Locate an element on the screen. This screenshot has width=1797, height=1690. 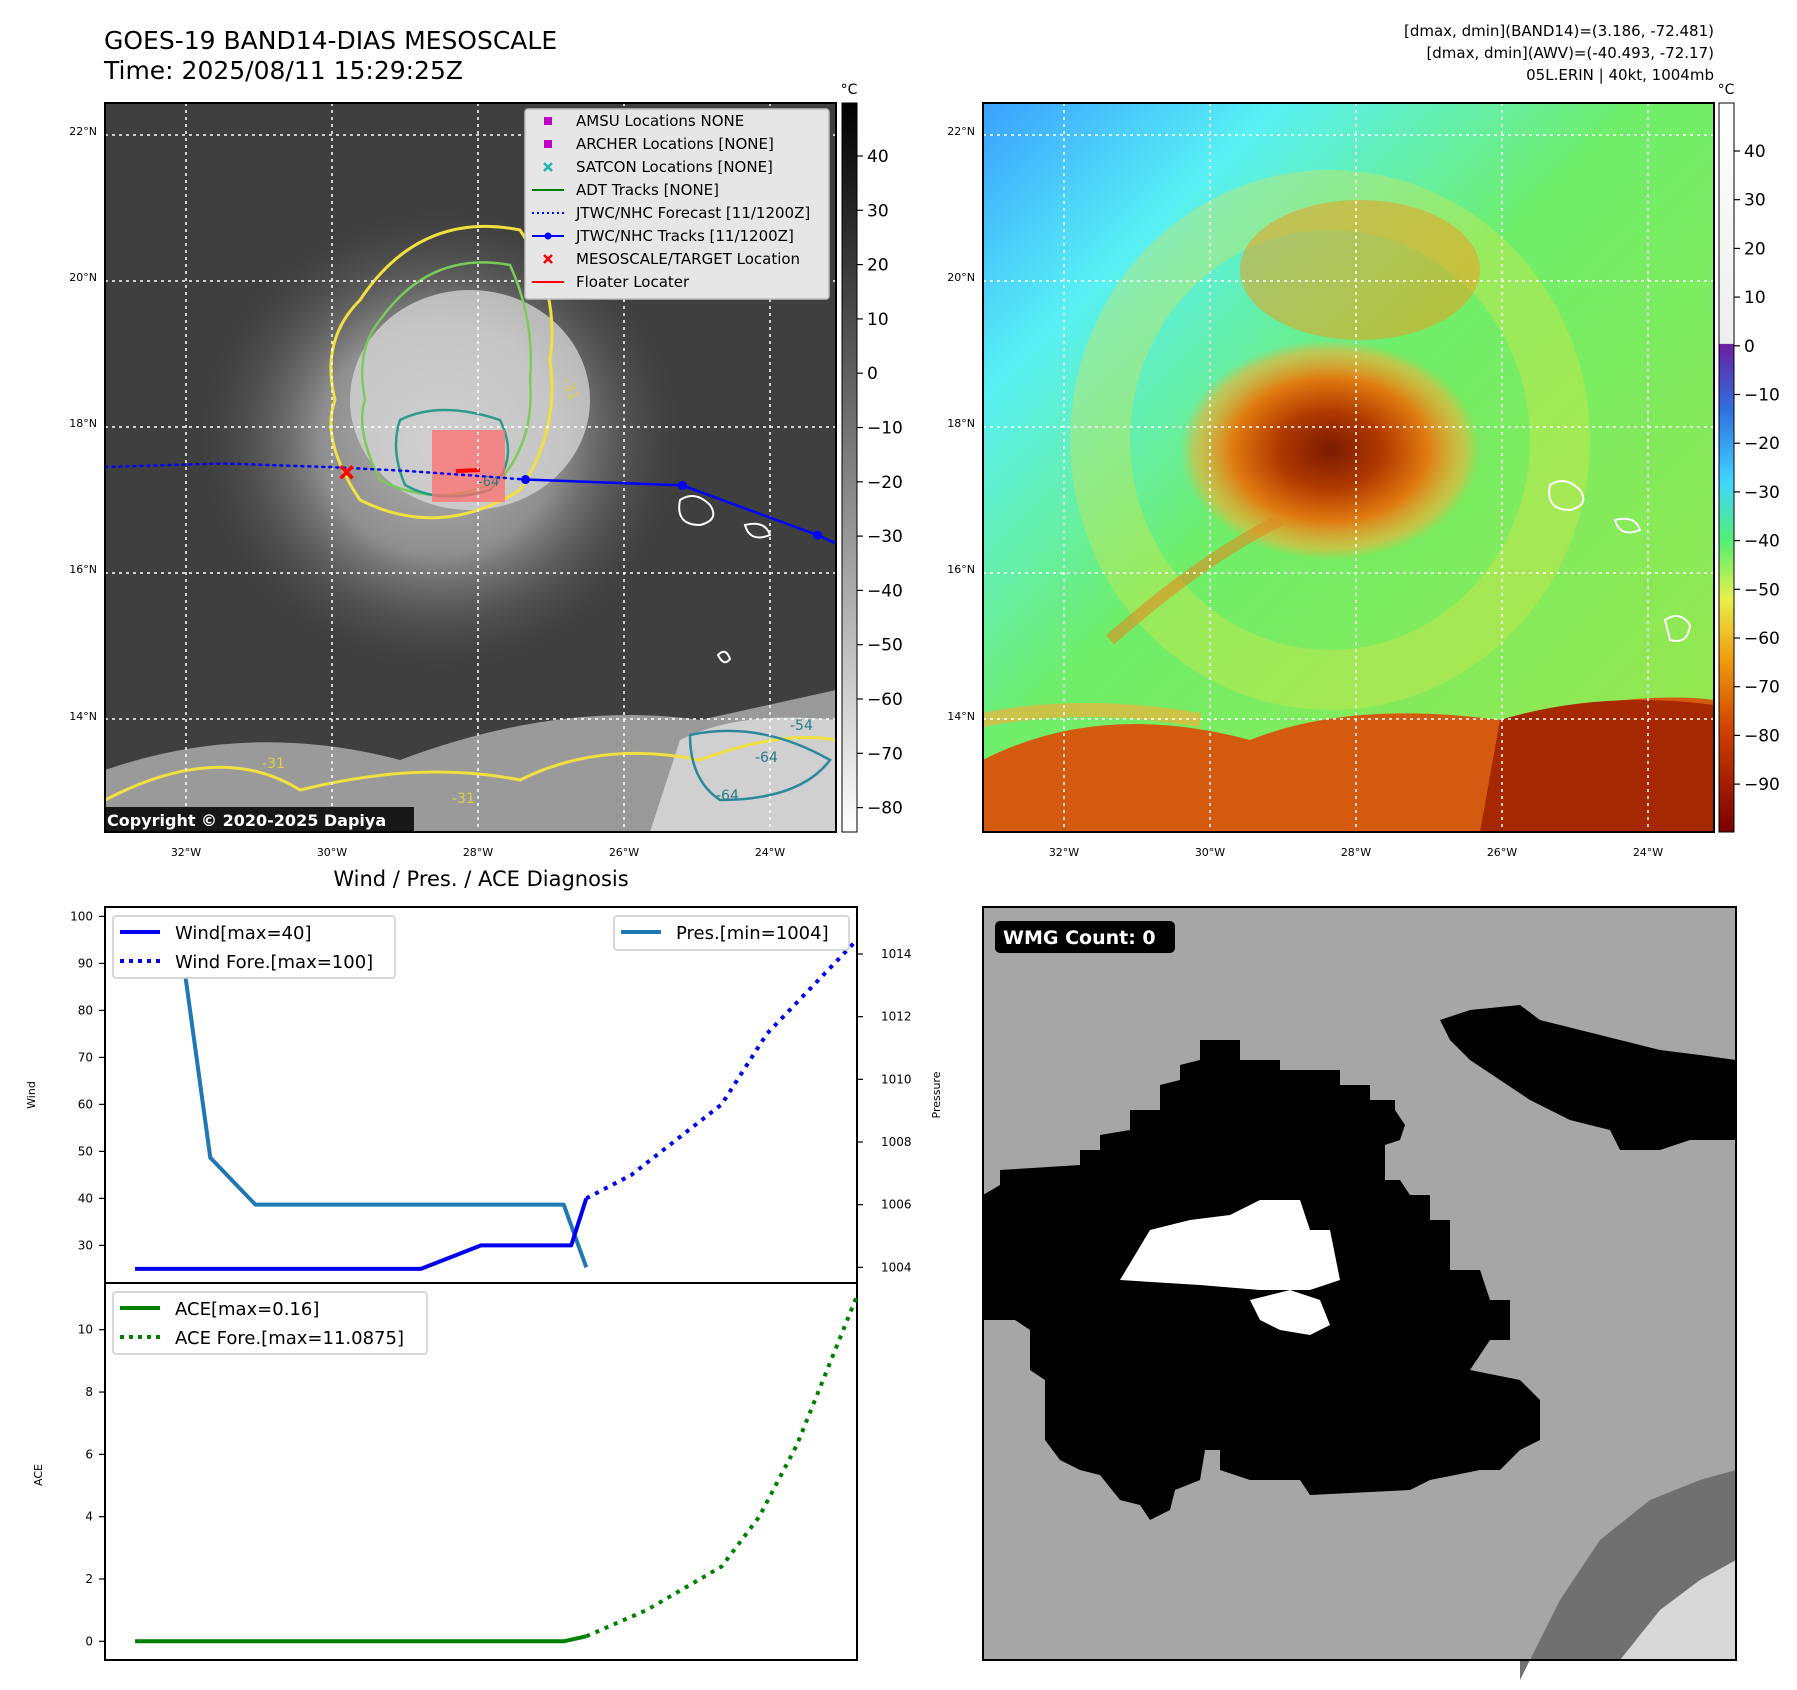
floater-locater is located at coordinates (468, 470).